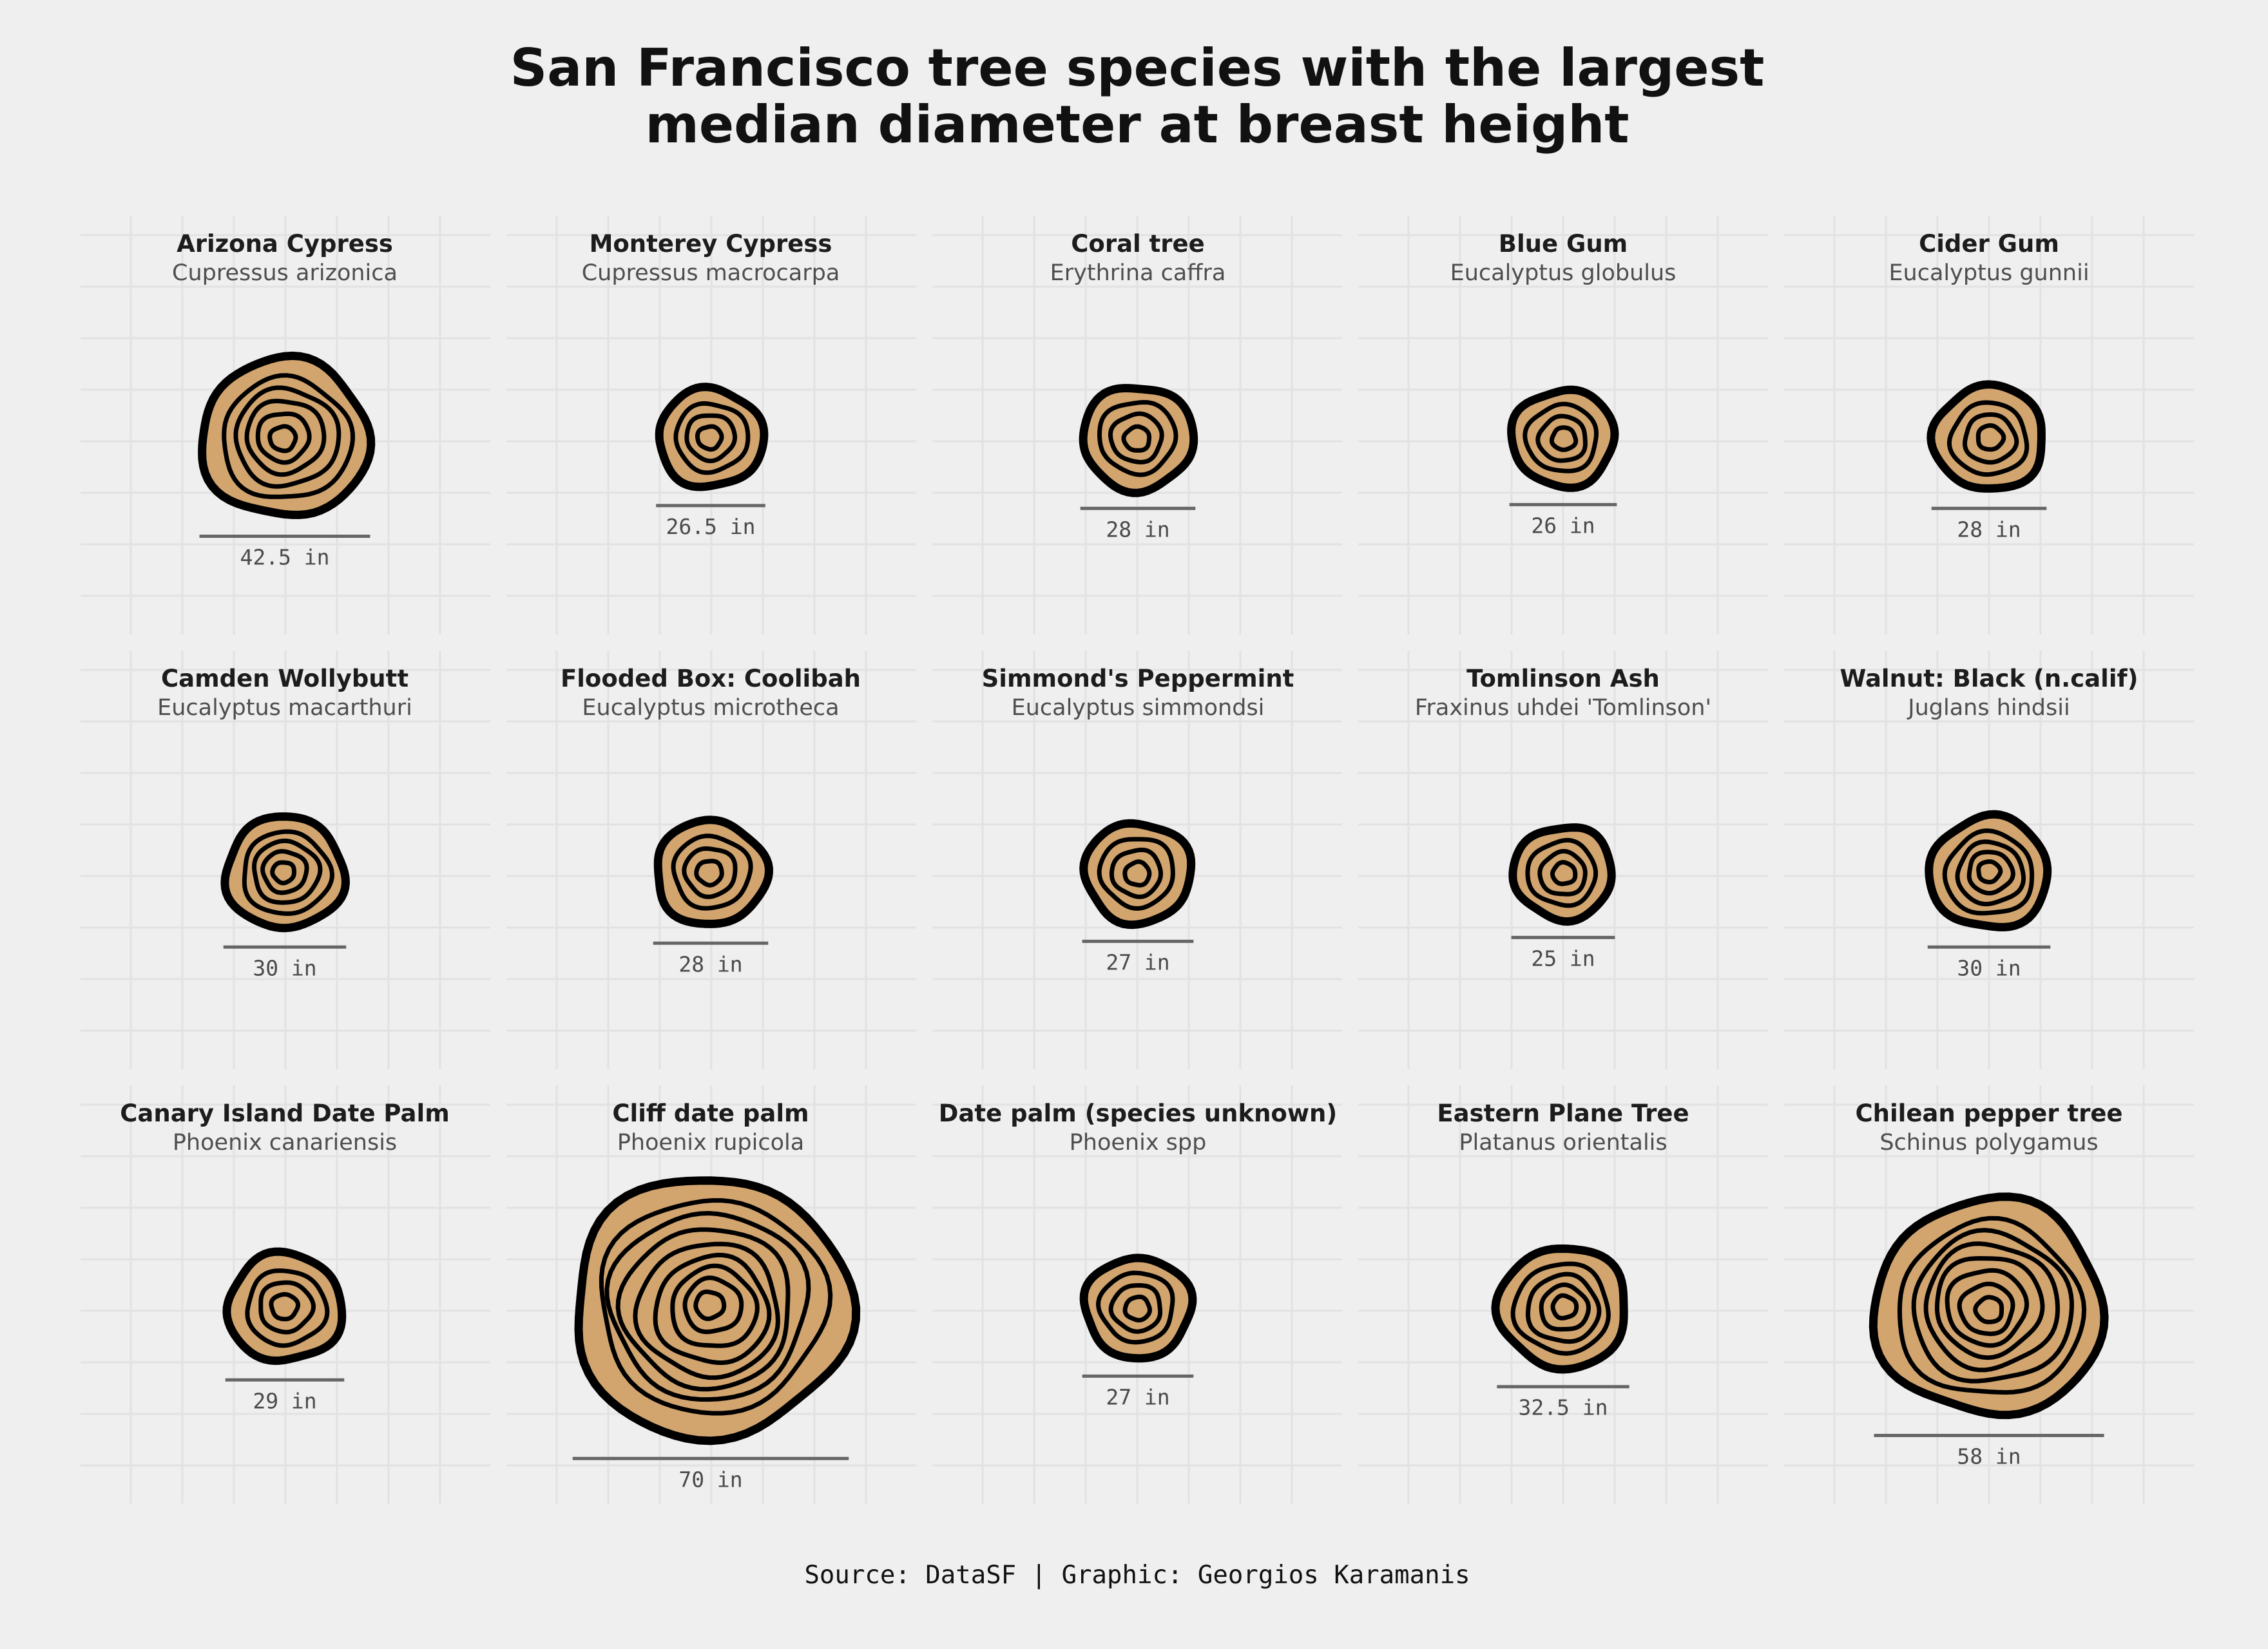 The width and height of the screenshot is (2268, 1649). What do you see at coordinates (284, 1400) in the screenshot?
I see `diameter-label: 29 in` at bounding box center [284, 1400].